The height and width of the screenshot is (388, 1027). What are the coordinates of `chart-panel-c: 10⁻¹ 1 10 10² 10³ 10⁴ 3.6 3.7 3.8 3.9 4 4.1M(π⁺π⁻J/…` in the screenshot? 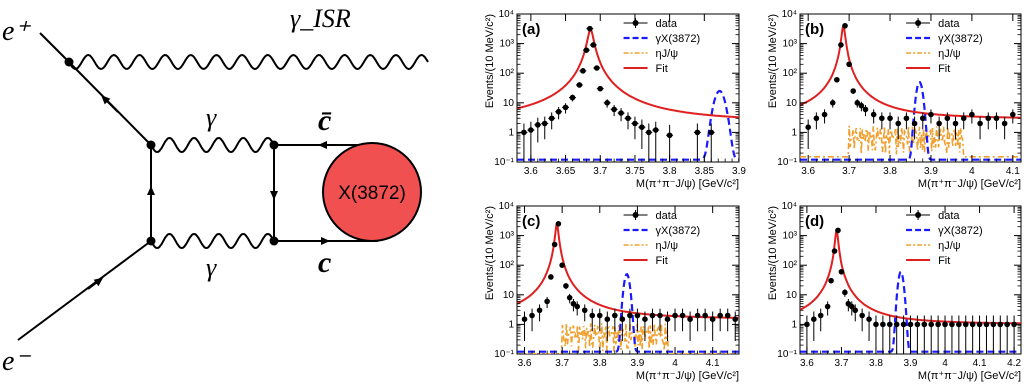 It's located at (612, 291).